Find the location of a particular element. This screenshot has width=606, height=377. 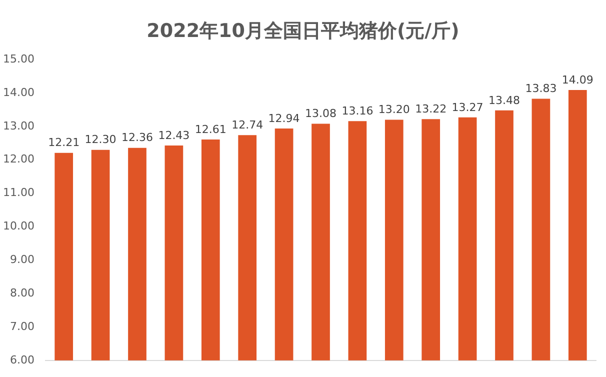

data-label: 13.22 is located at coordinates (431, 109).